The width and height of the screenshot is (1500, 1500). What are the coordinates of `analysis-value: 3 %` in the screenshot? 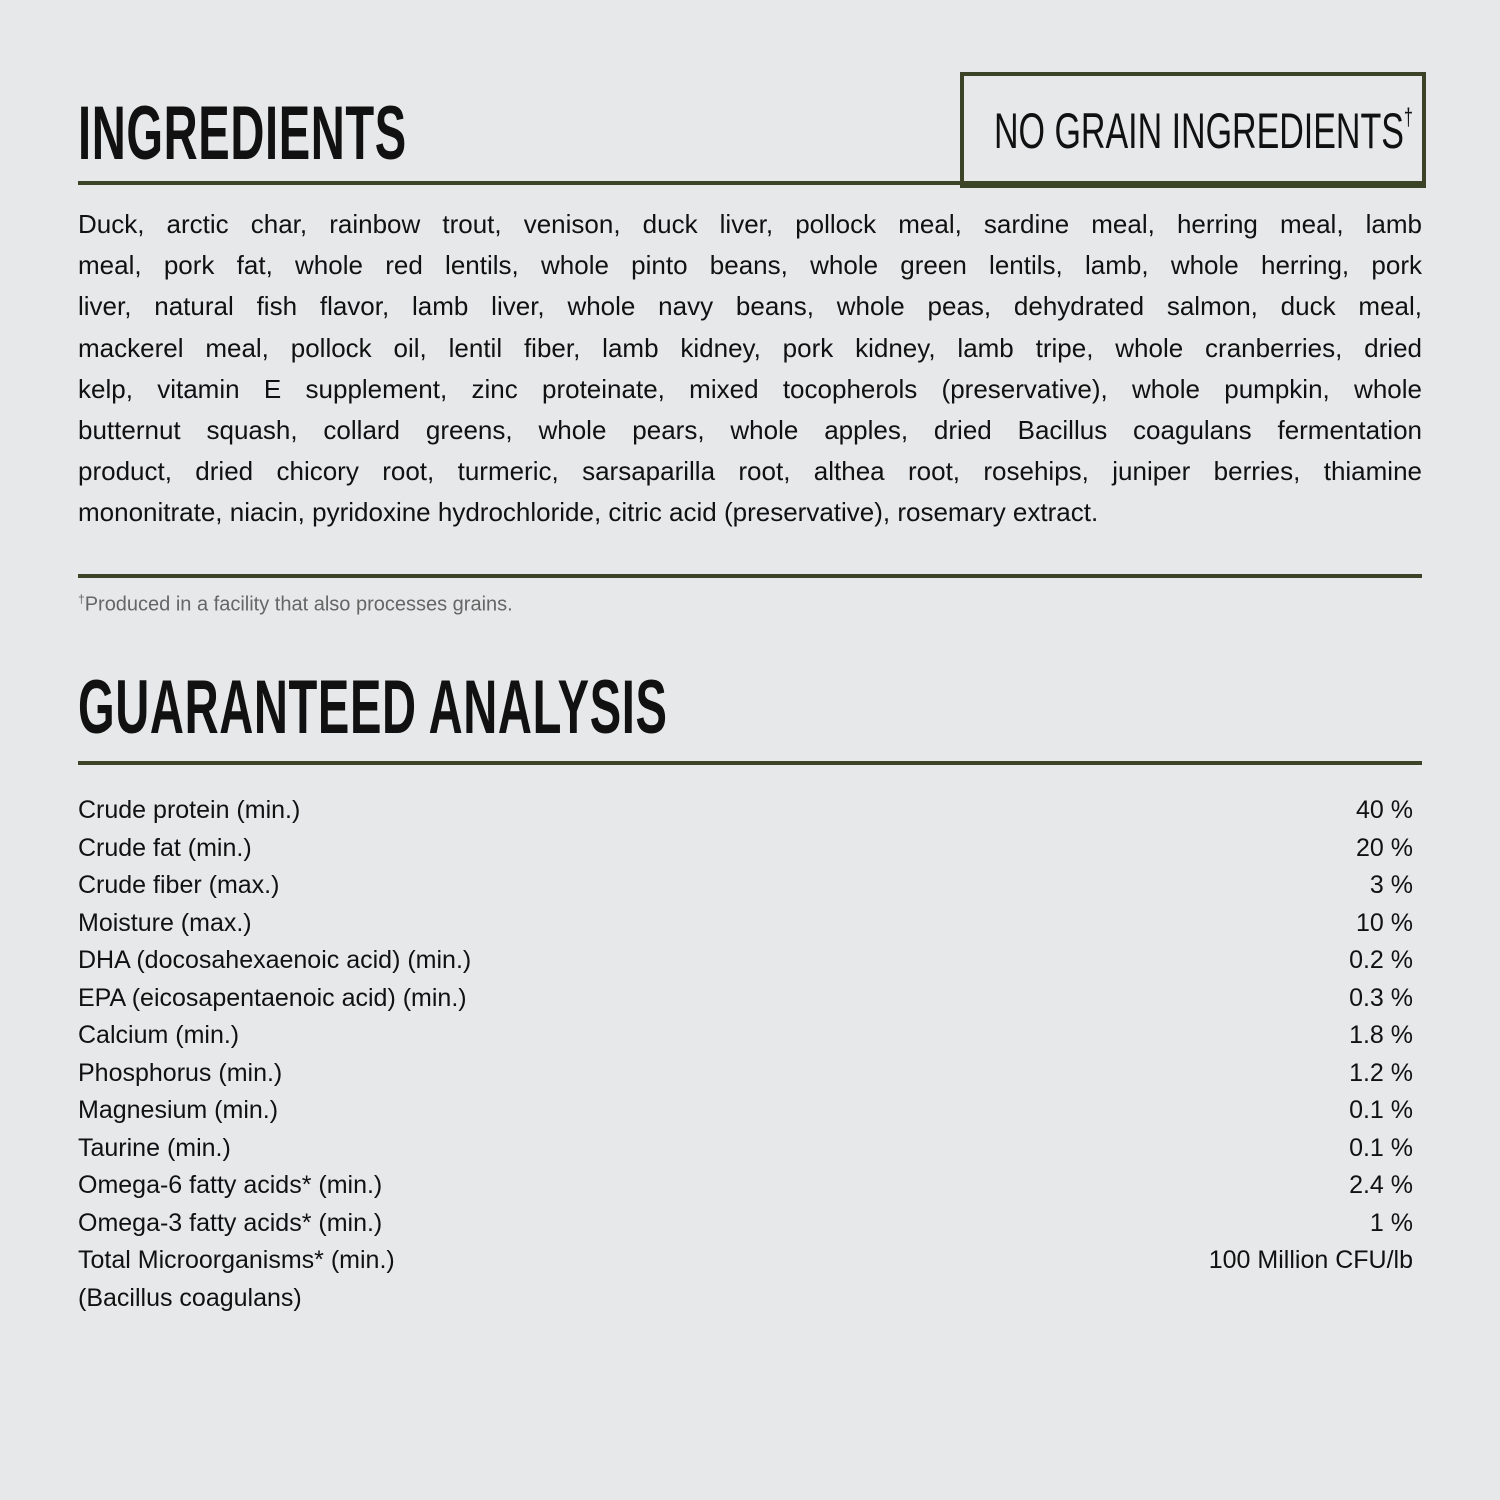 It's located at (1391, 885).